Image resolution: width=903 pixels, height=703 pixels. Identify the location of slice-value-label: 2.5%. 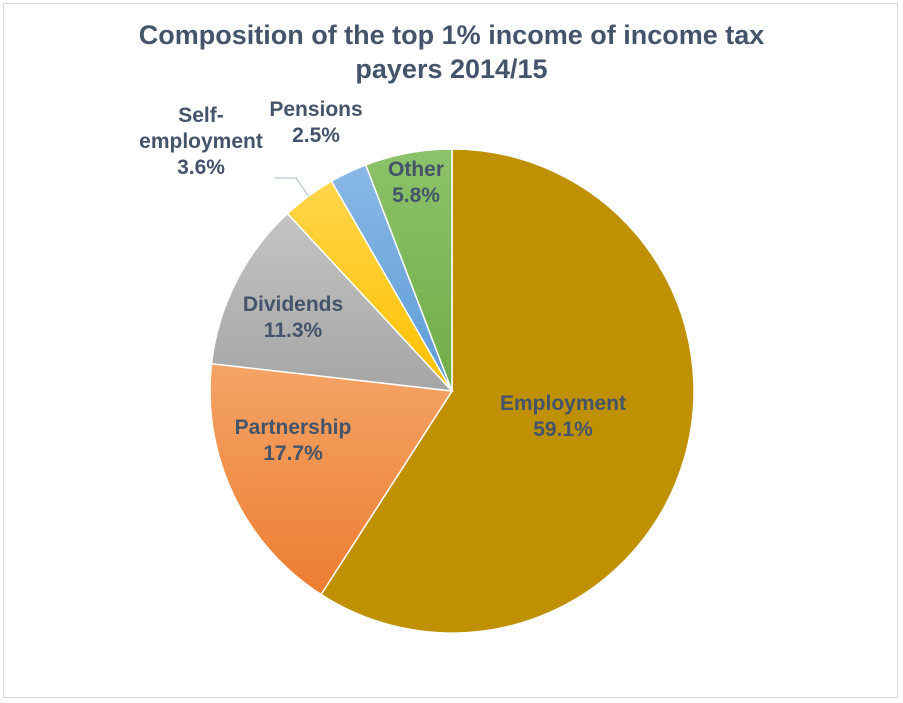
(316, 135).